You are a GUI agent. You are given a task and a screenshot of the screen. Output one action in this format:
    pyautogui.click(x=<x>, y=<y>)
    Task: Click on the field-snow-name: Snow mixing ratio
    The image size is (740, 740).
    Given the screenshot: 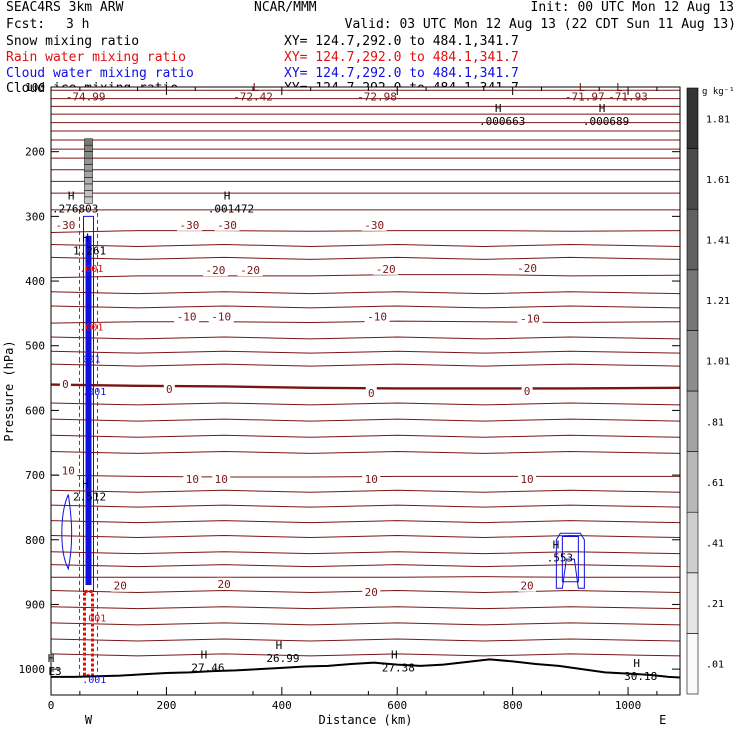 What is the action you would take?
    pyautogui.click(x=73, y=41)
    